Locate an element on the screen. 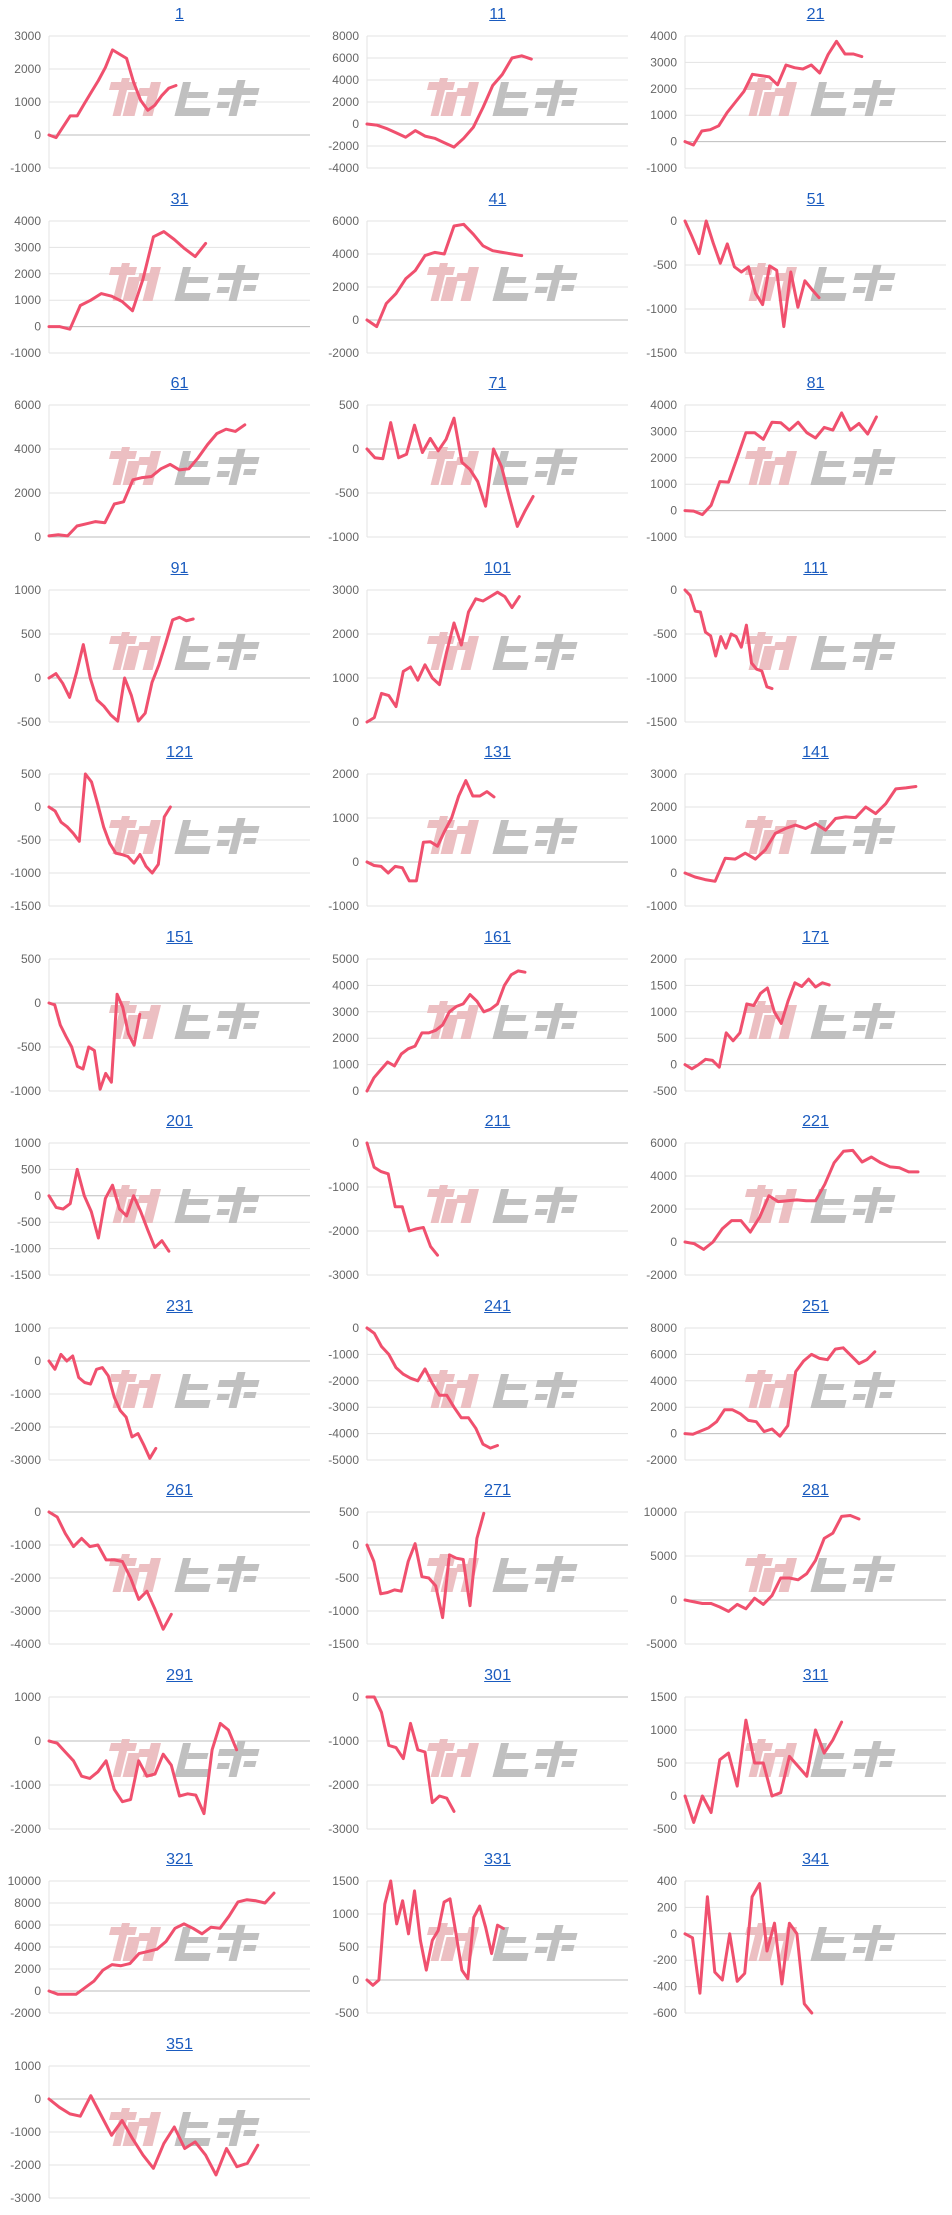  y-tick-label: -1000 is located at coordinates (25, 2132).